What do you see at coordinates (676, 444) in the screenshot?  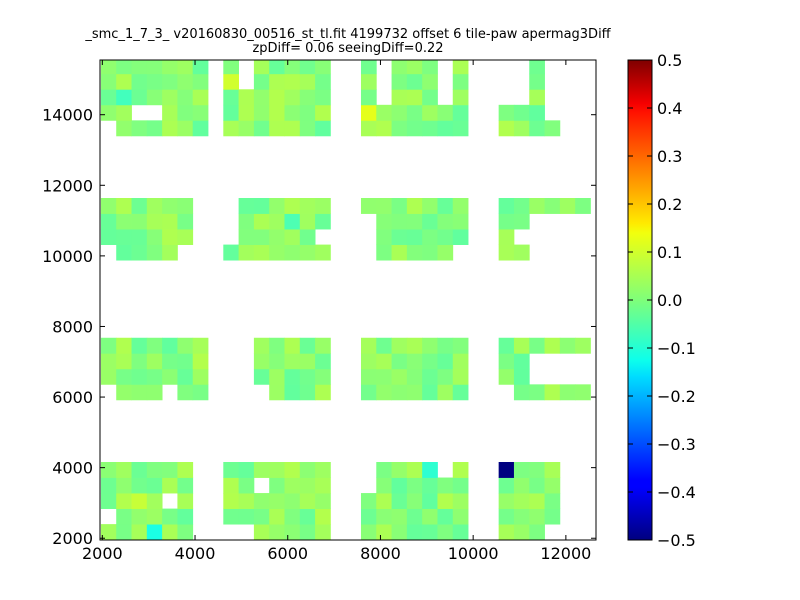 I see `colorbar-tick-label: −0.3` at bounding box center [676, 444].